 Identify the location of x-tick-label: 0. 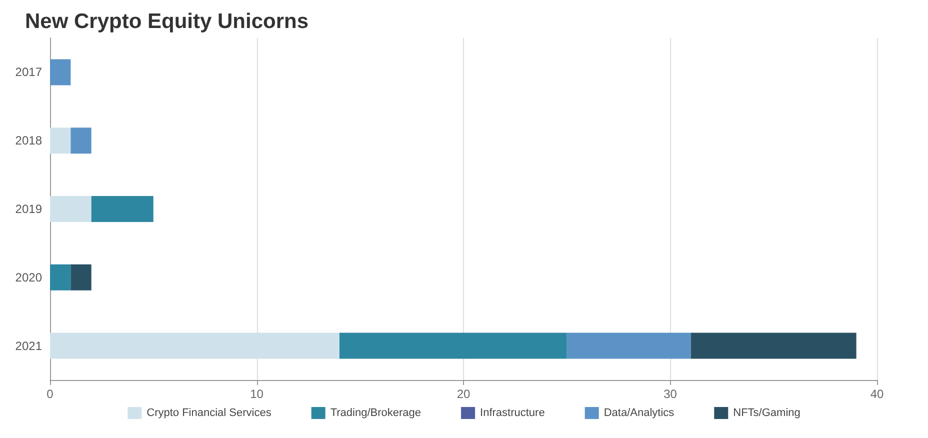
(50, 394).